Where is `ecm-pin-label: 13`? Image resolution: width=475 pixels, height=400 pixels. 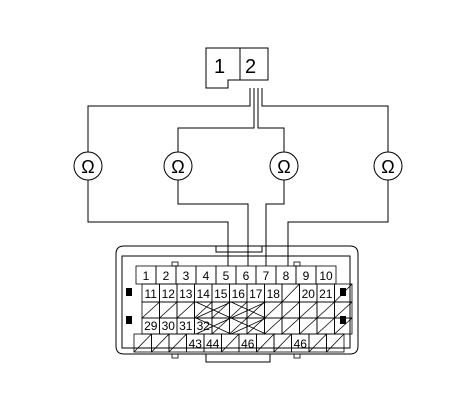 ecm-pin-label: 13 is located at coordinates (186, 294).